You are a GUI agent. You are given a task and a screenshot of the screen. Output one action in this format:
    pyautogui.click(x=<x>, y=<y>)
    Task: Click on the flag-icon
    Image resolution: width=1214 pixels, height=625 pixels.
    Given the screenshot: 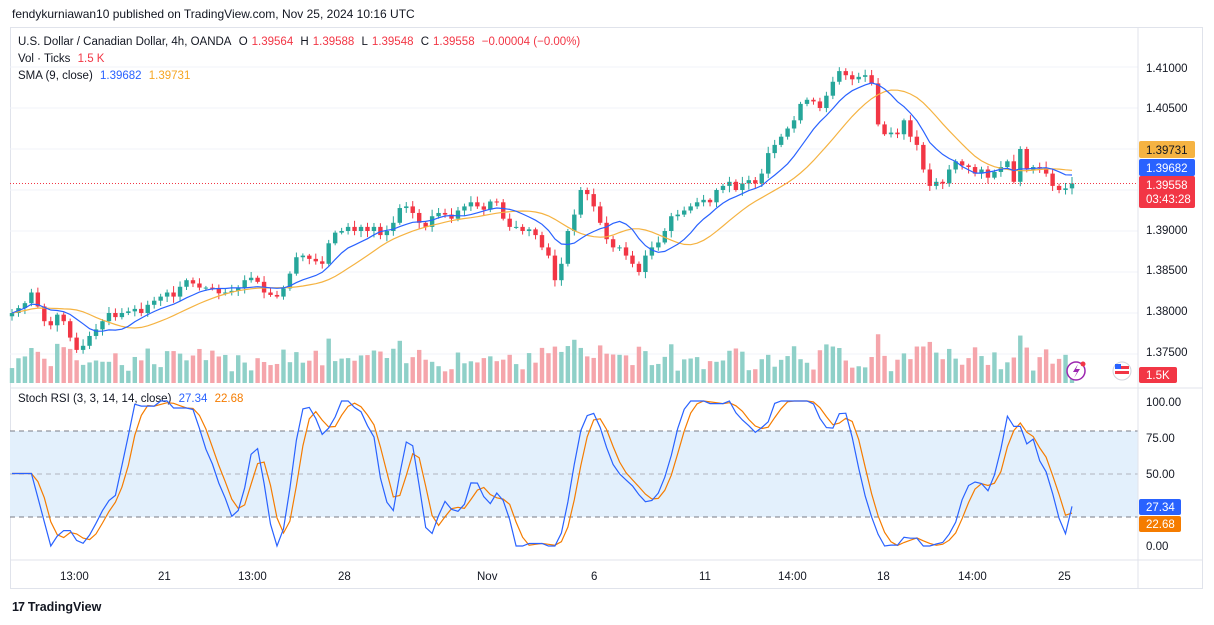 What is the action you would take?
    pyautogui.click(x=1122, y=371)
    